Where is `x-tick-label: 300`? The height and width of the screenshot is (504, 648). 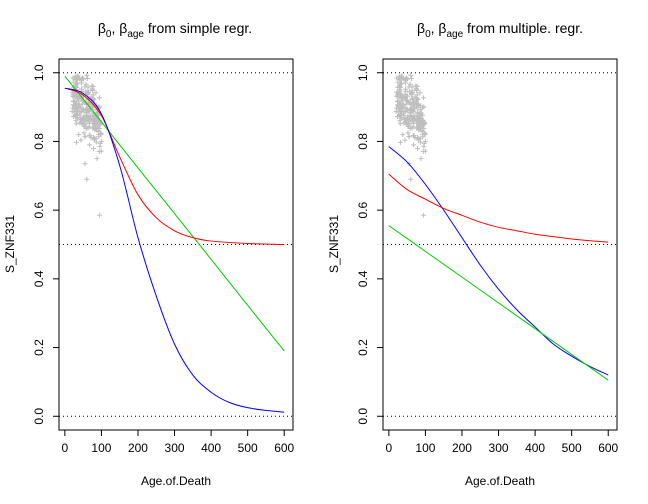 x-tick-label: 300 is located at coordinates (175, 448).